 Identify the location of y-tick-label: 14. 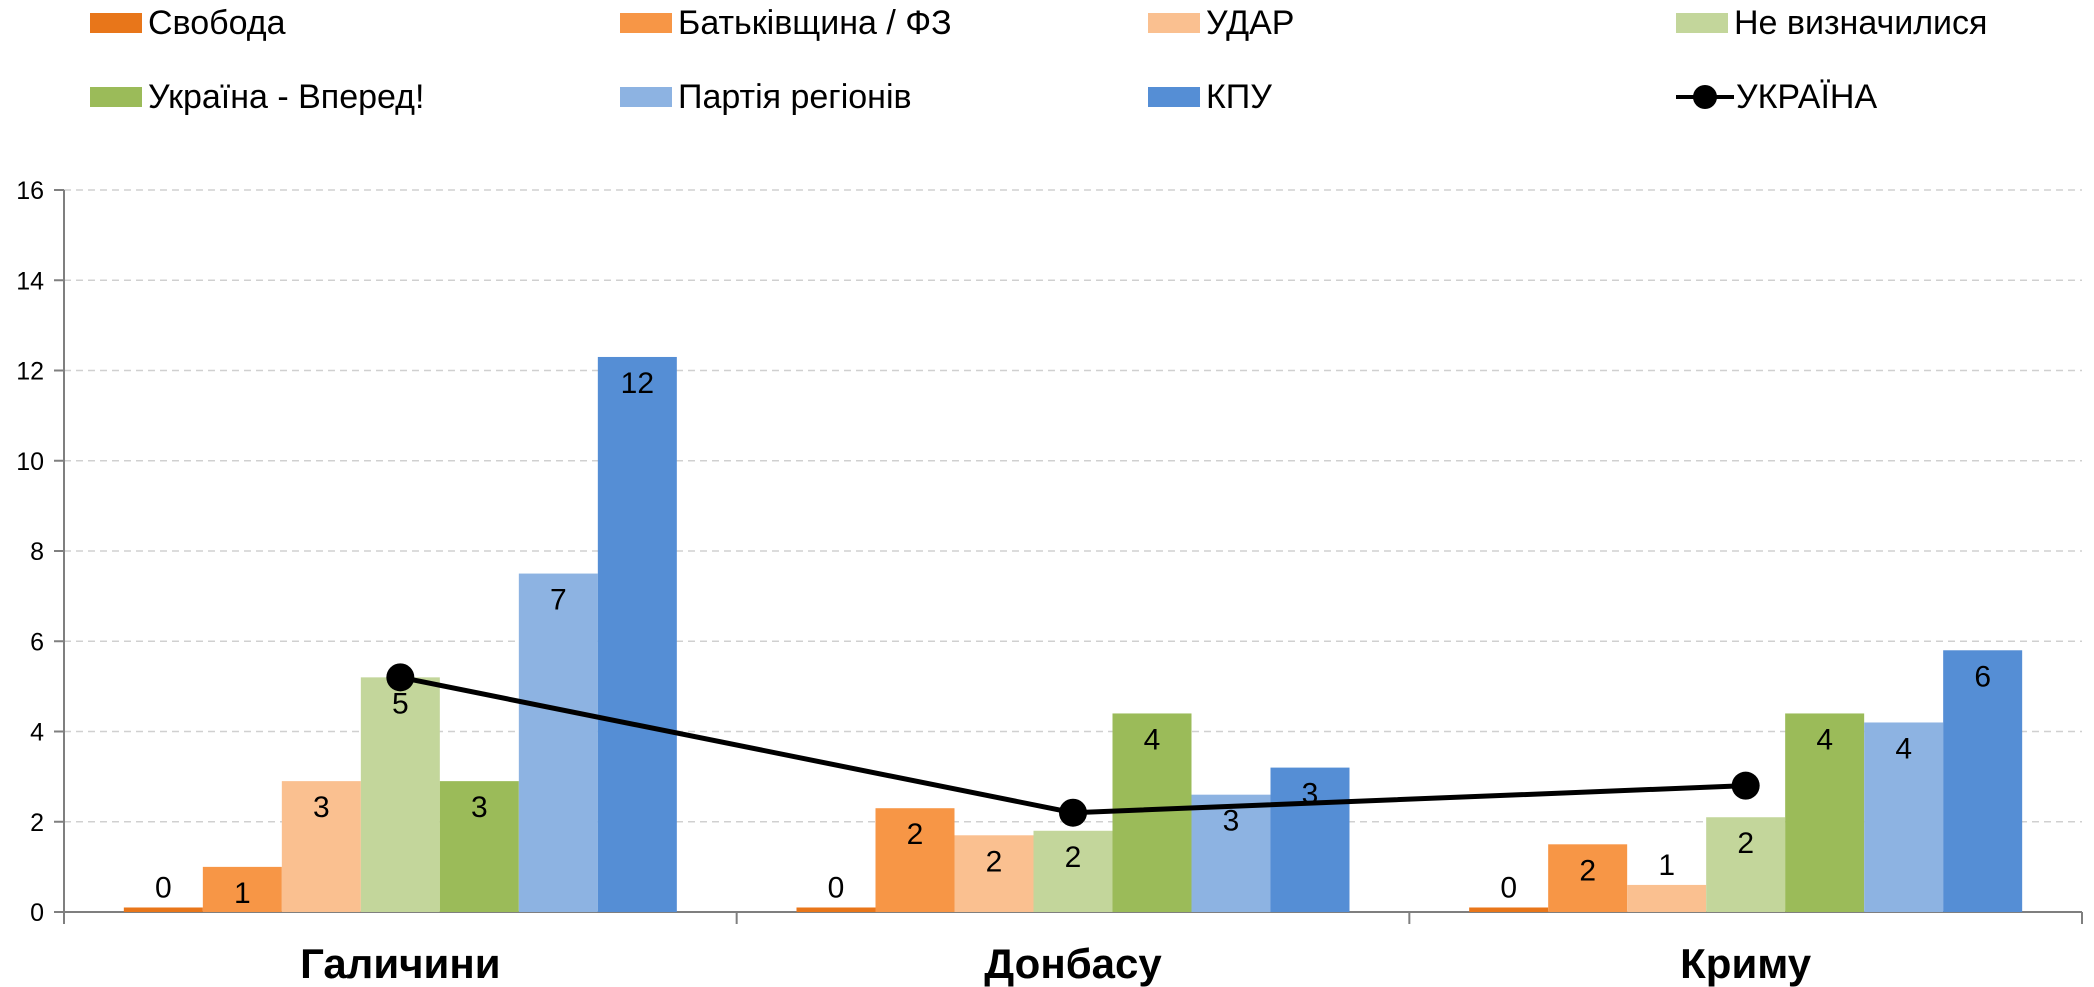
(30, 281).